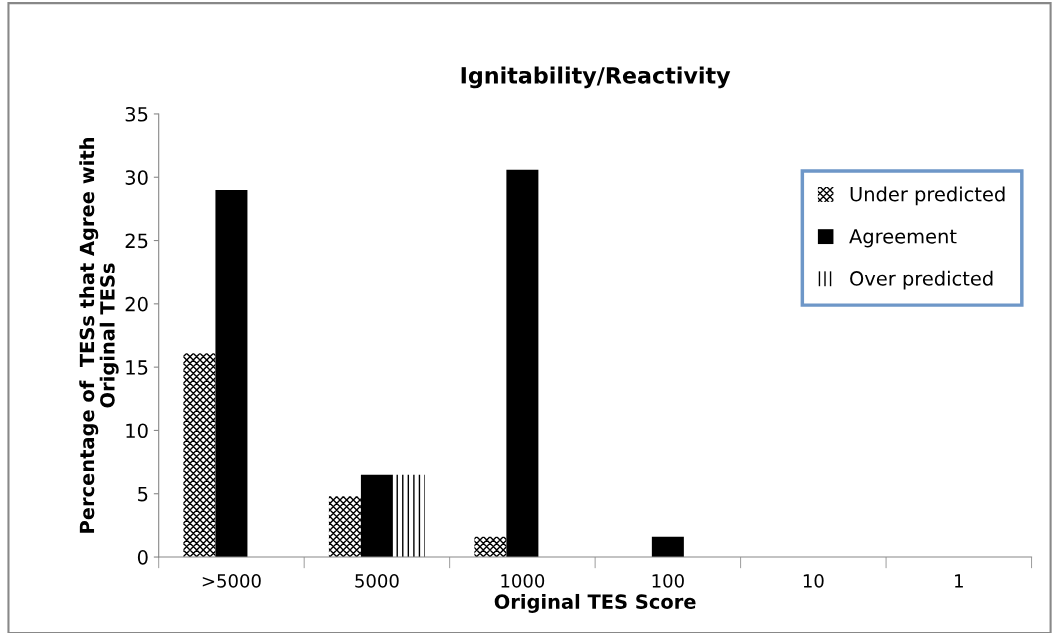 Image resolution: width=1058 pixels, height=633 pixels. I want to click on y-tick-label: 15, so click(137, 367).